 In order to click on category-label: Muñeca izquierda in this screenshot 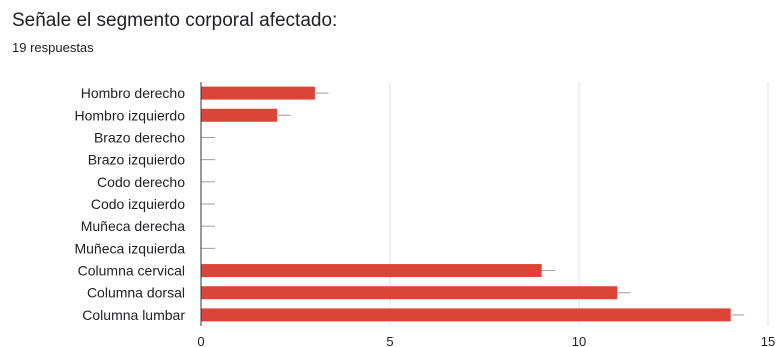, I will do `click(129, 248)`.